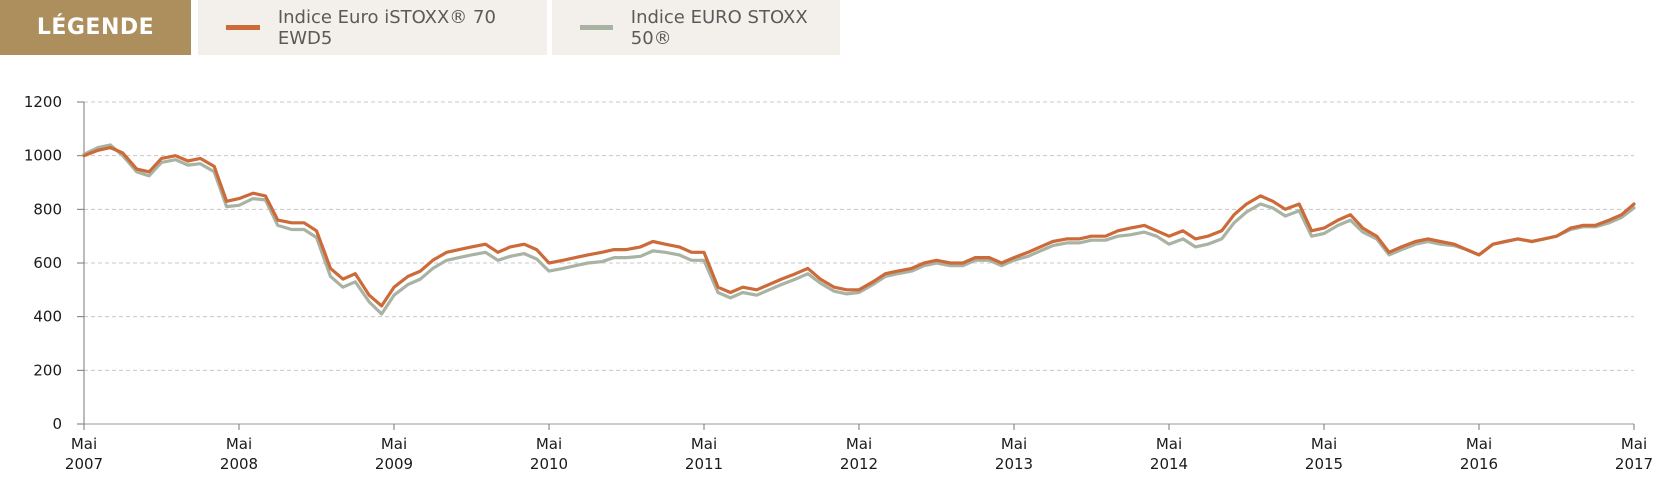 The width and height of the screenshot is (1665, 495). Describe the element at coordinates (47, 263) in the screenshot. I see `y-tick-label: 600` at that location.